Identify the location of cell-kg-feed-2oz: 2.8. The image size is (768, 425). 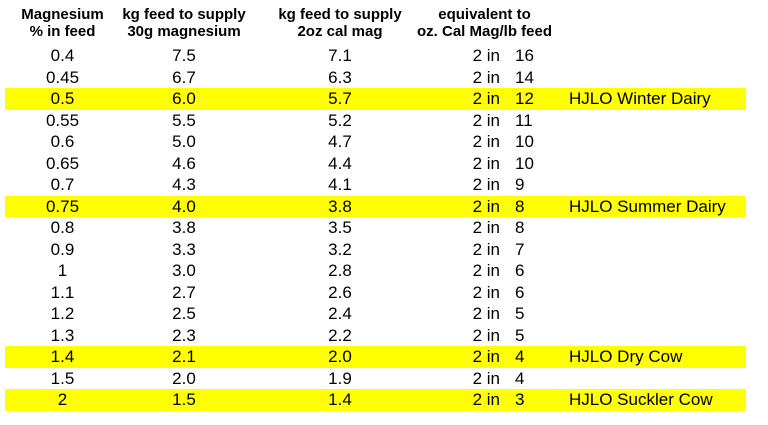
(340, 270).